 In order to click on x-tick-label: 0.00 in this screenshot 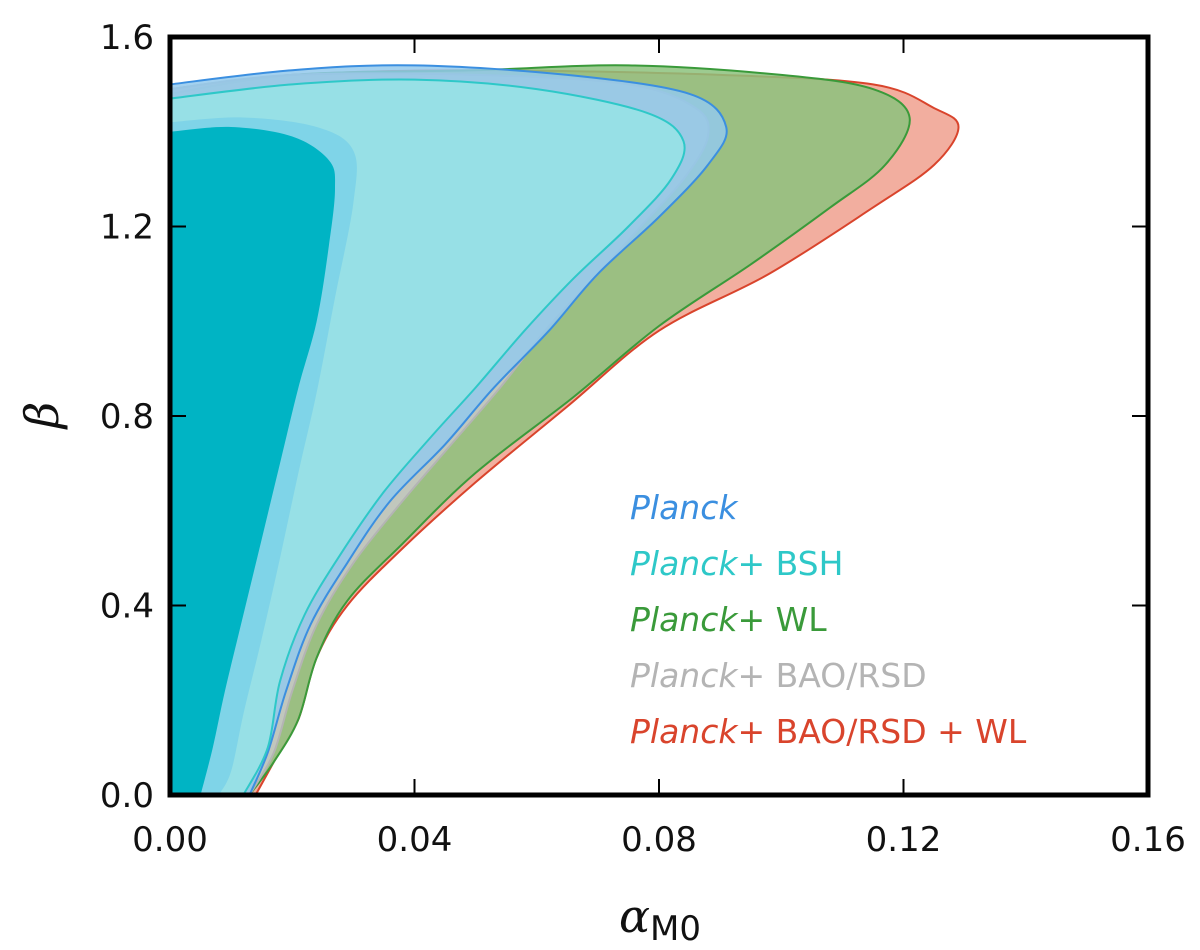, I will do `click(170, 840)`.